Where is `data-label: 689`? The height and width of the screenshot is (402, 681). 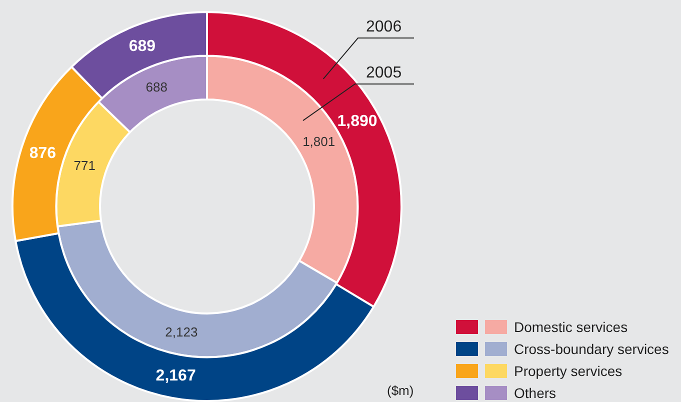 data-label: 689 is located at coordinates (142, 46).